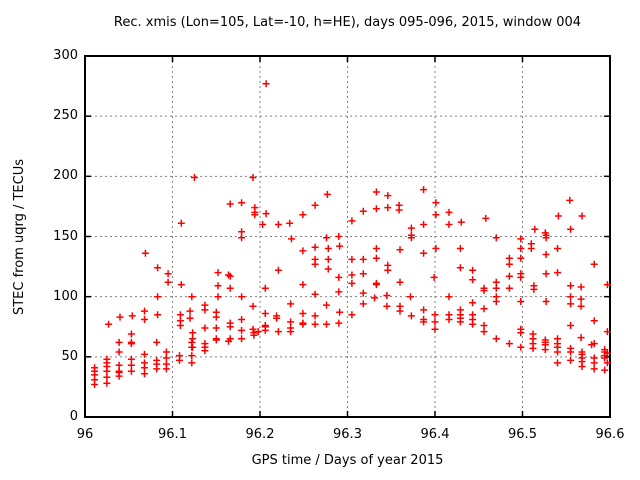  I want to click on x-tick-label: 96.1, so click(172, 434).